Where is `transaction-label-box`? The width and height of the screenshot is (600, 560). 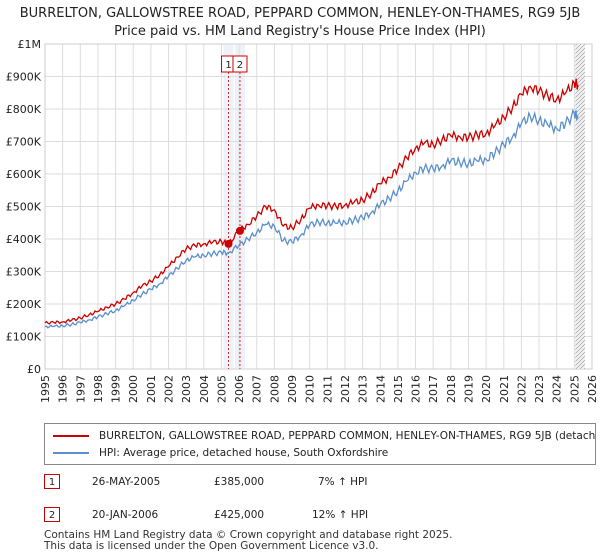 transaction-label-box is located at coordinates (240, 64).